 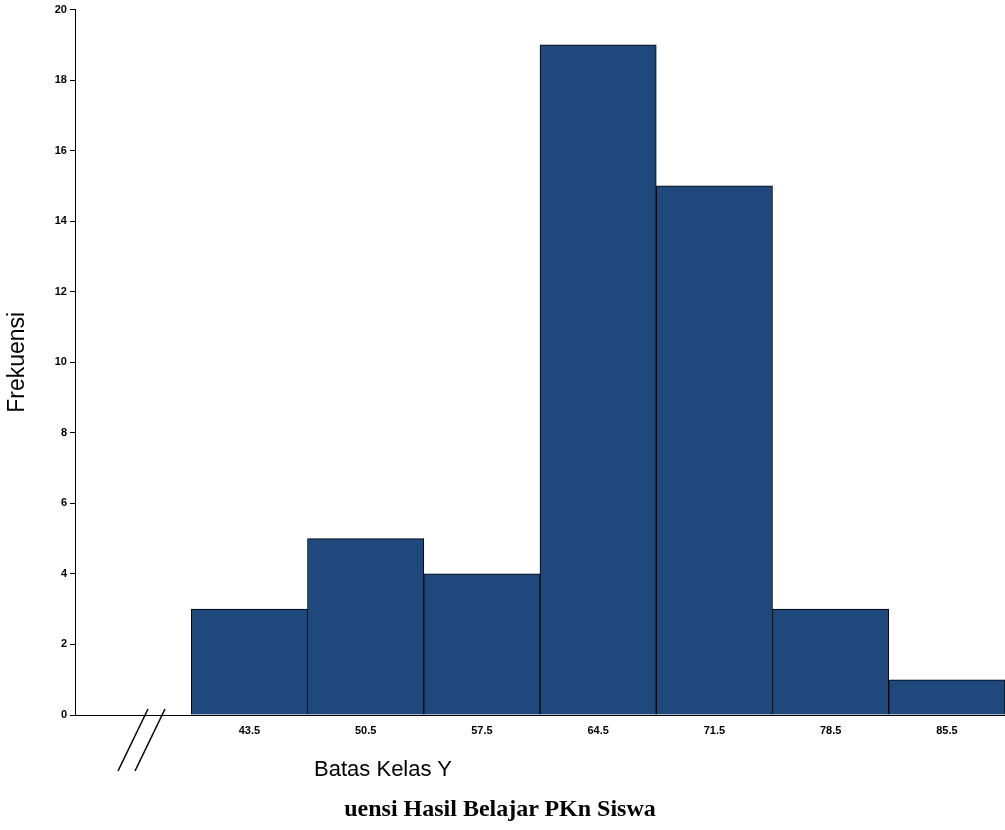 I want to click on x-tick-label: 71.5, so click(x=714, y=729).